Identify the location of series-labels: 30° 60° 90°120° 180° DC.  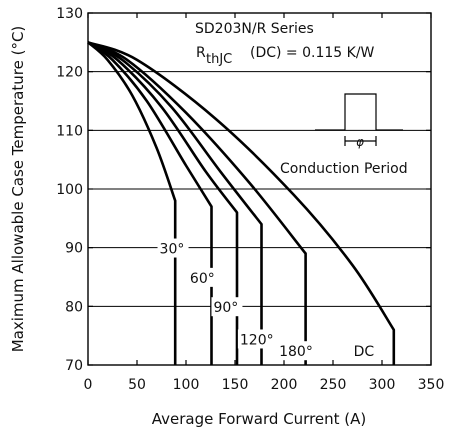
(266, 299).